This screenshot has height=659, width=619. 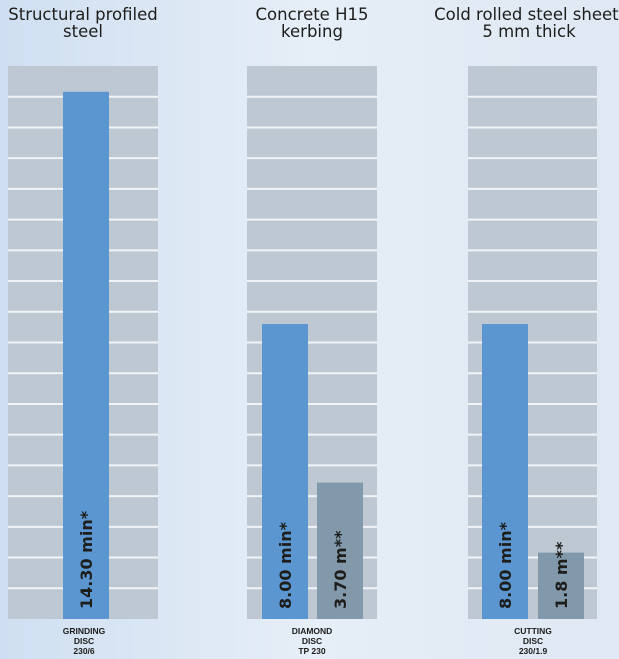 I want to click on panel-caption-1-line-3: 230/6, so click(x=84, y=651).